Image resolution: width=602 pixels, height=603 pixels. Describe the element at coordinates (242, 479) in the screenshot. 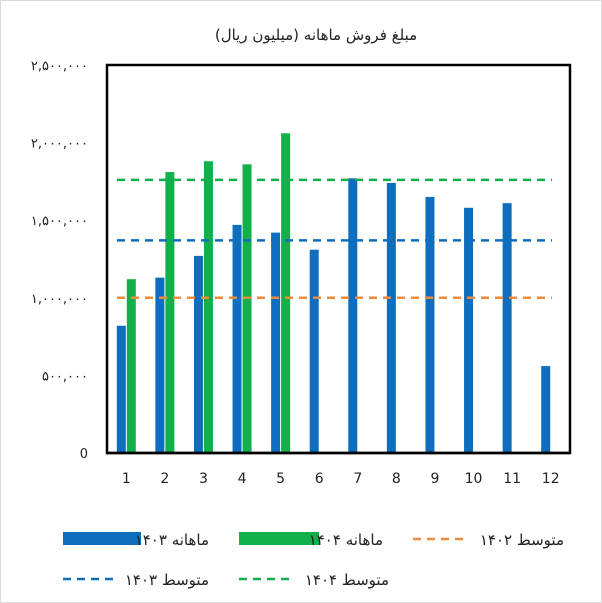

I see `x-tick-label: 4` at that location.